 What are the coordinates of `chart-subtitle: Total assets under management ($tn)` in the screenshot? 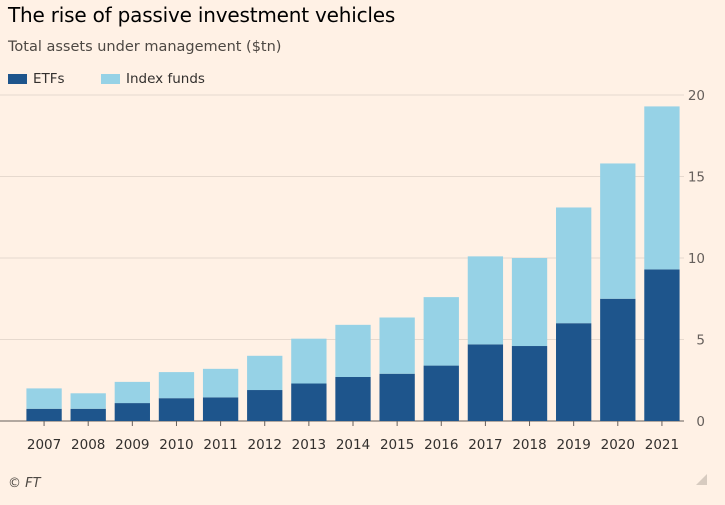 It's located at (145, 47).